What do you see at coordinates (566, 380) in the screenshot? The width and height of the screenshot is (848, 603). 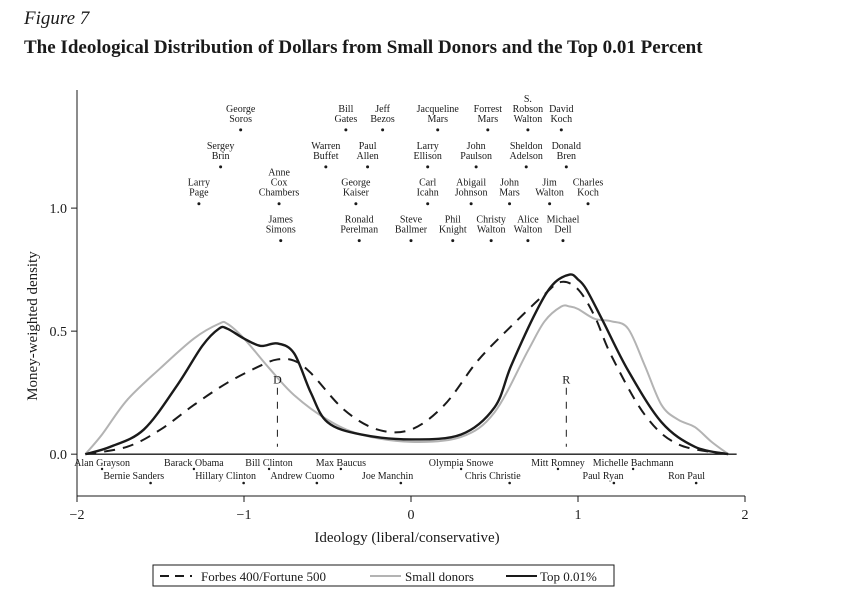 I see `party-marker-label: R` at bounding box center [566, 380].